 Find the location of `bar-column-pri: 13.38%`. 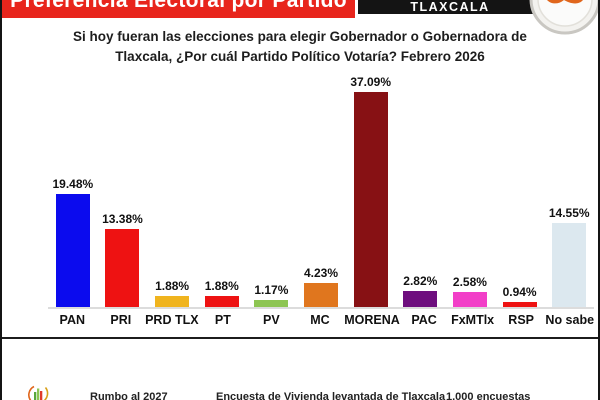

bar-column-pri: 13.38% is located at coordinates (123, 259).